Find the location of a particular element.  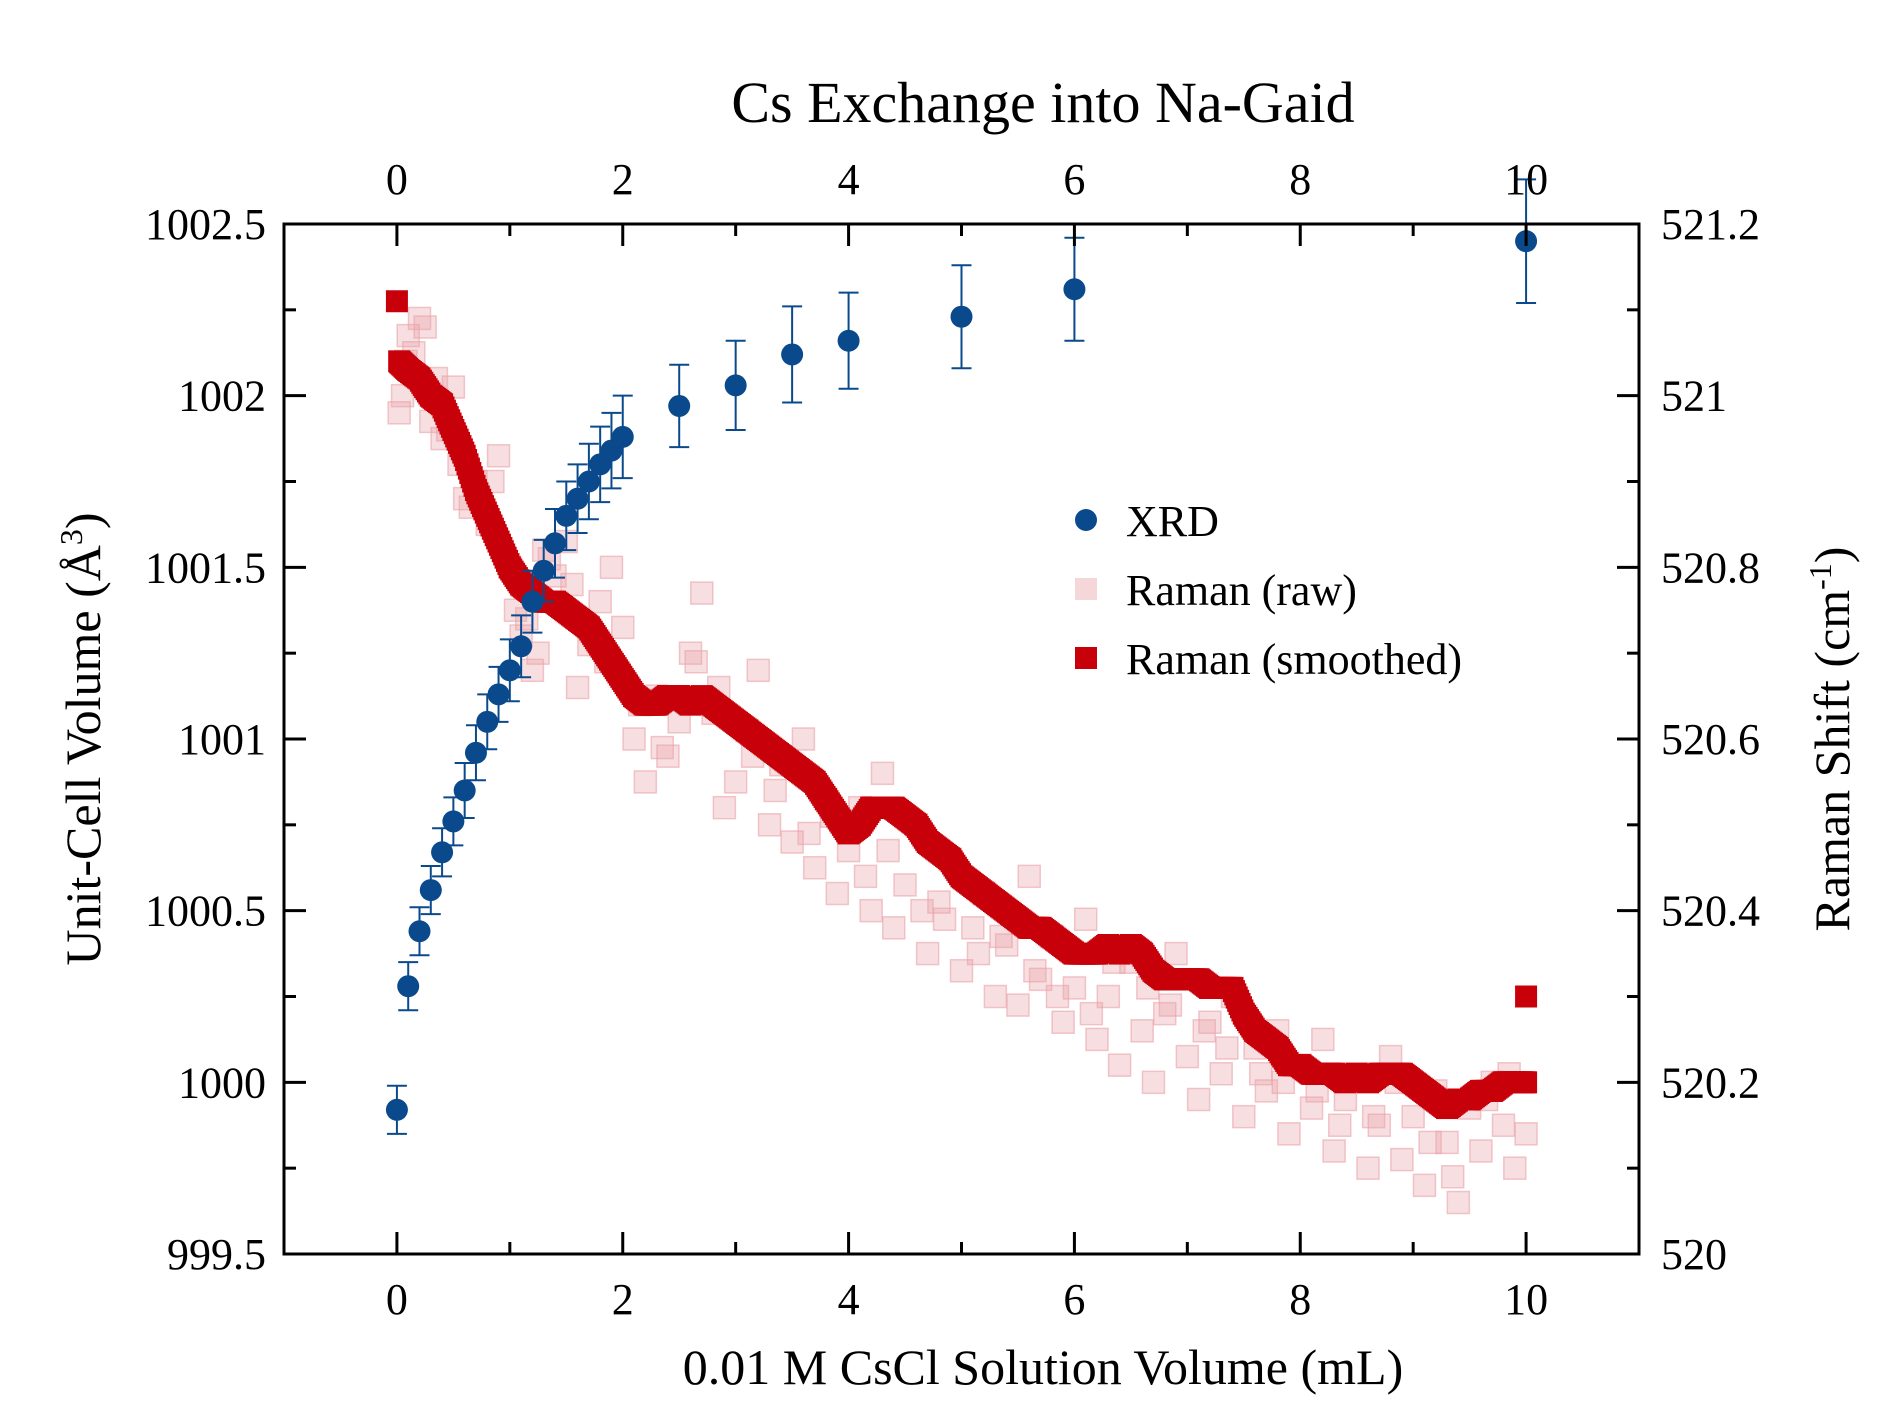

y-axis-right-title-text: Raman Shift (cm is located at coordinates (1832, 761).